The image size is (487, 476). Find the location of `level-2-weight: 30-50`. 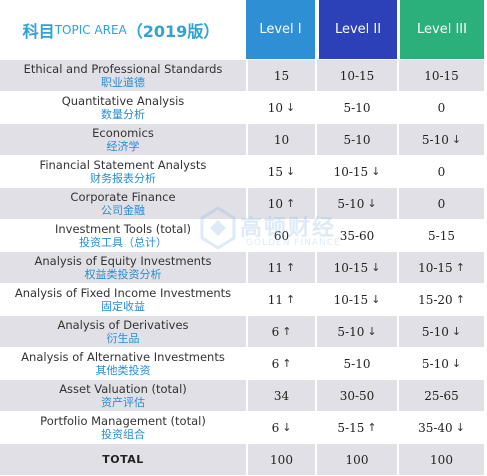

level-2-weight: 30-50 is located at coordinates (357, 395).